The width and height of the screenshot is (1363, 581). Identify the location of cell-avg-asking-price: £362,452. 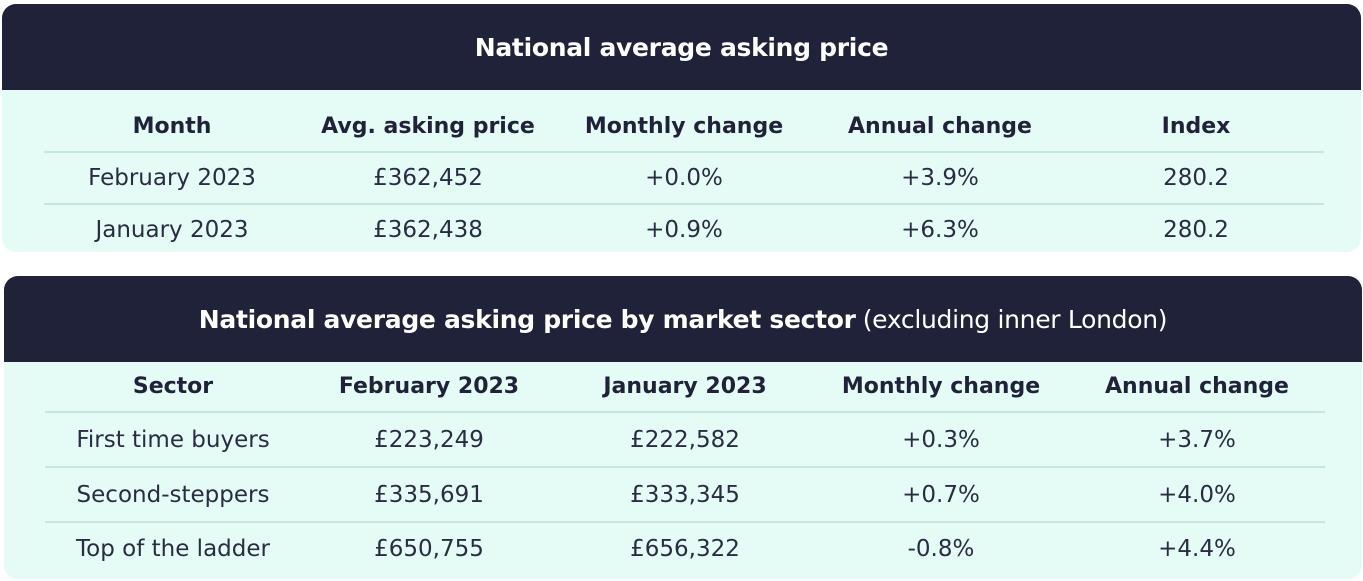
(428, 178).